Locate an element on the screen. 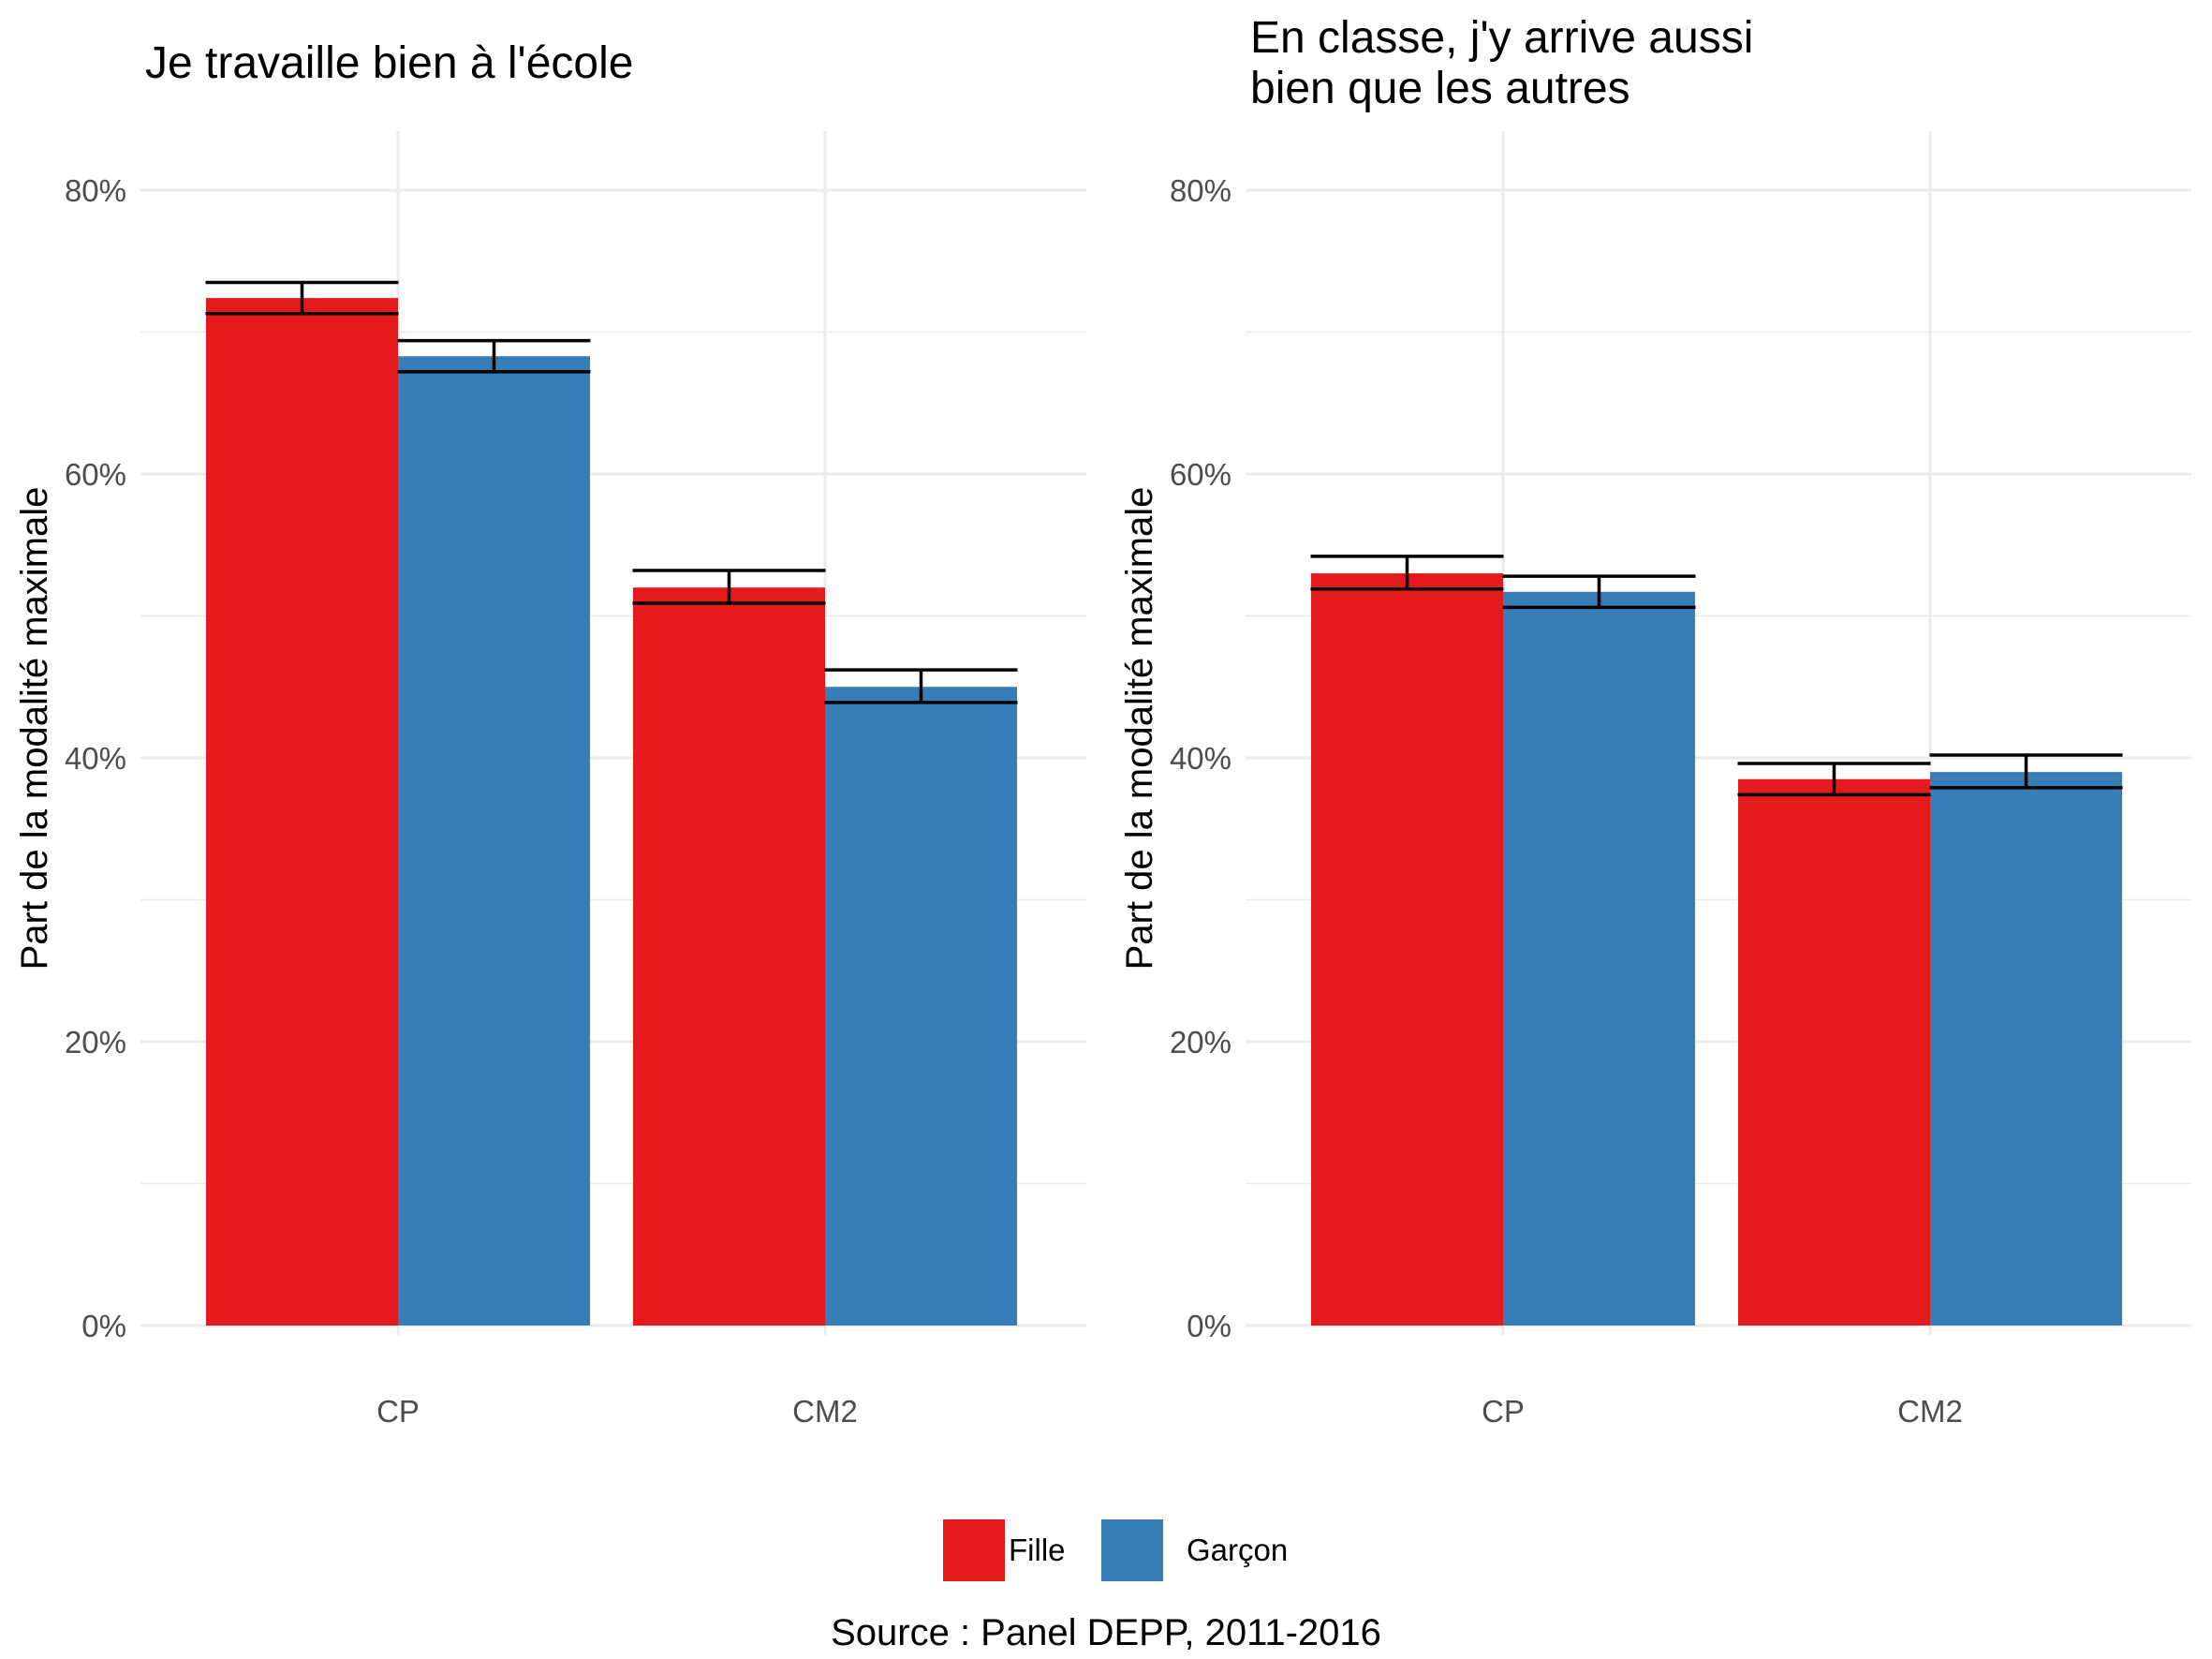 This screenshot has width=2212, height=1659. legend: Fille Garçon is located at coordinates (1116, 1550).